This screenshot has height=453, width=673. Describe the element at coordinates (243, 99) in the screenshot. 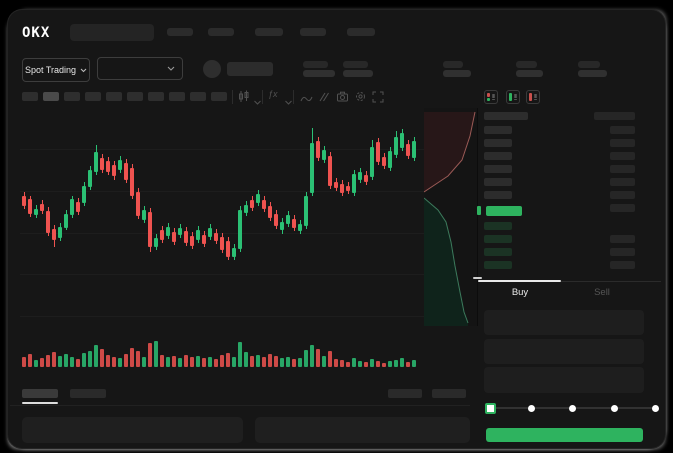

I see `candle-style-icon` at that location.